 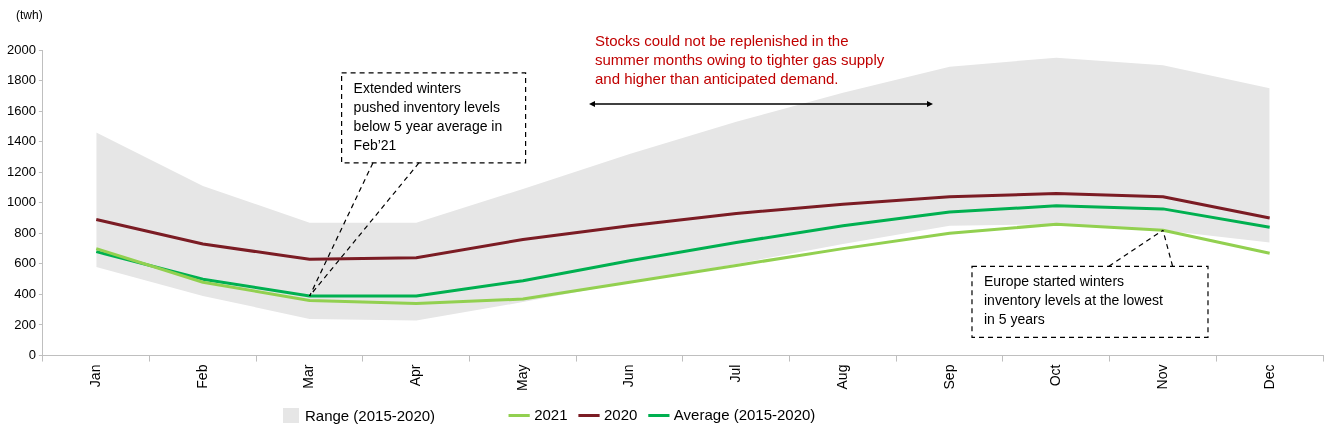 I want to click on y-axis-title: (twh), so click(x=29, y=15).